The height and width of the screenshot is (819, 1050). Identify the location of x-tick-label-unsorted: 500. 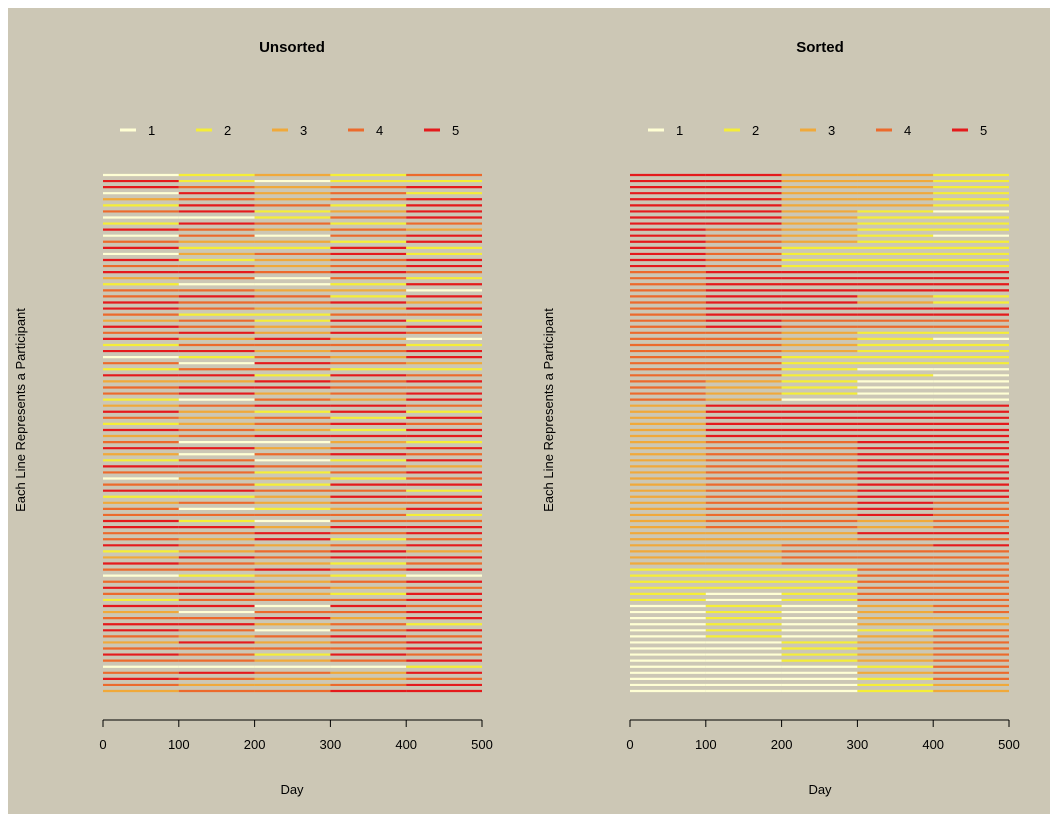
(482, 744).